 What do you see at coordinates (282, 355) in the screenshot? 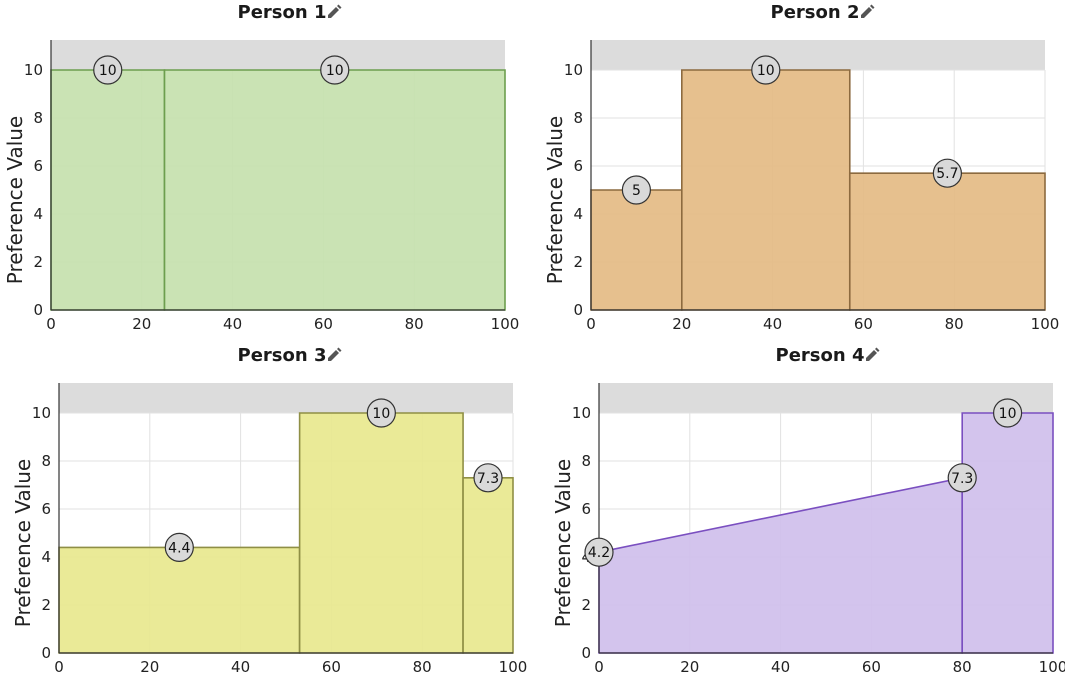
I see `panel-title: Person 3` at bounding box center [282, 355].